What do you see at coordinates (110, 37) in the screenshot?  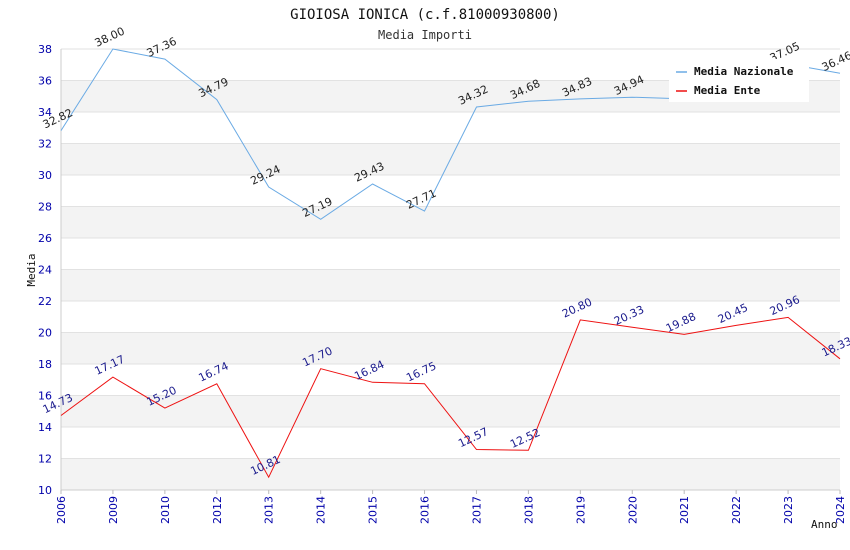 I see `data-label-media-nazionale: 38.00` at bounding box center [110, 37].